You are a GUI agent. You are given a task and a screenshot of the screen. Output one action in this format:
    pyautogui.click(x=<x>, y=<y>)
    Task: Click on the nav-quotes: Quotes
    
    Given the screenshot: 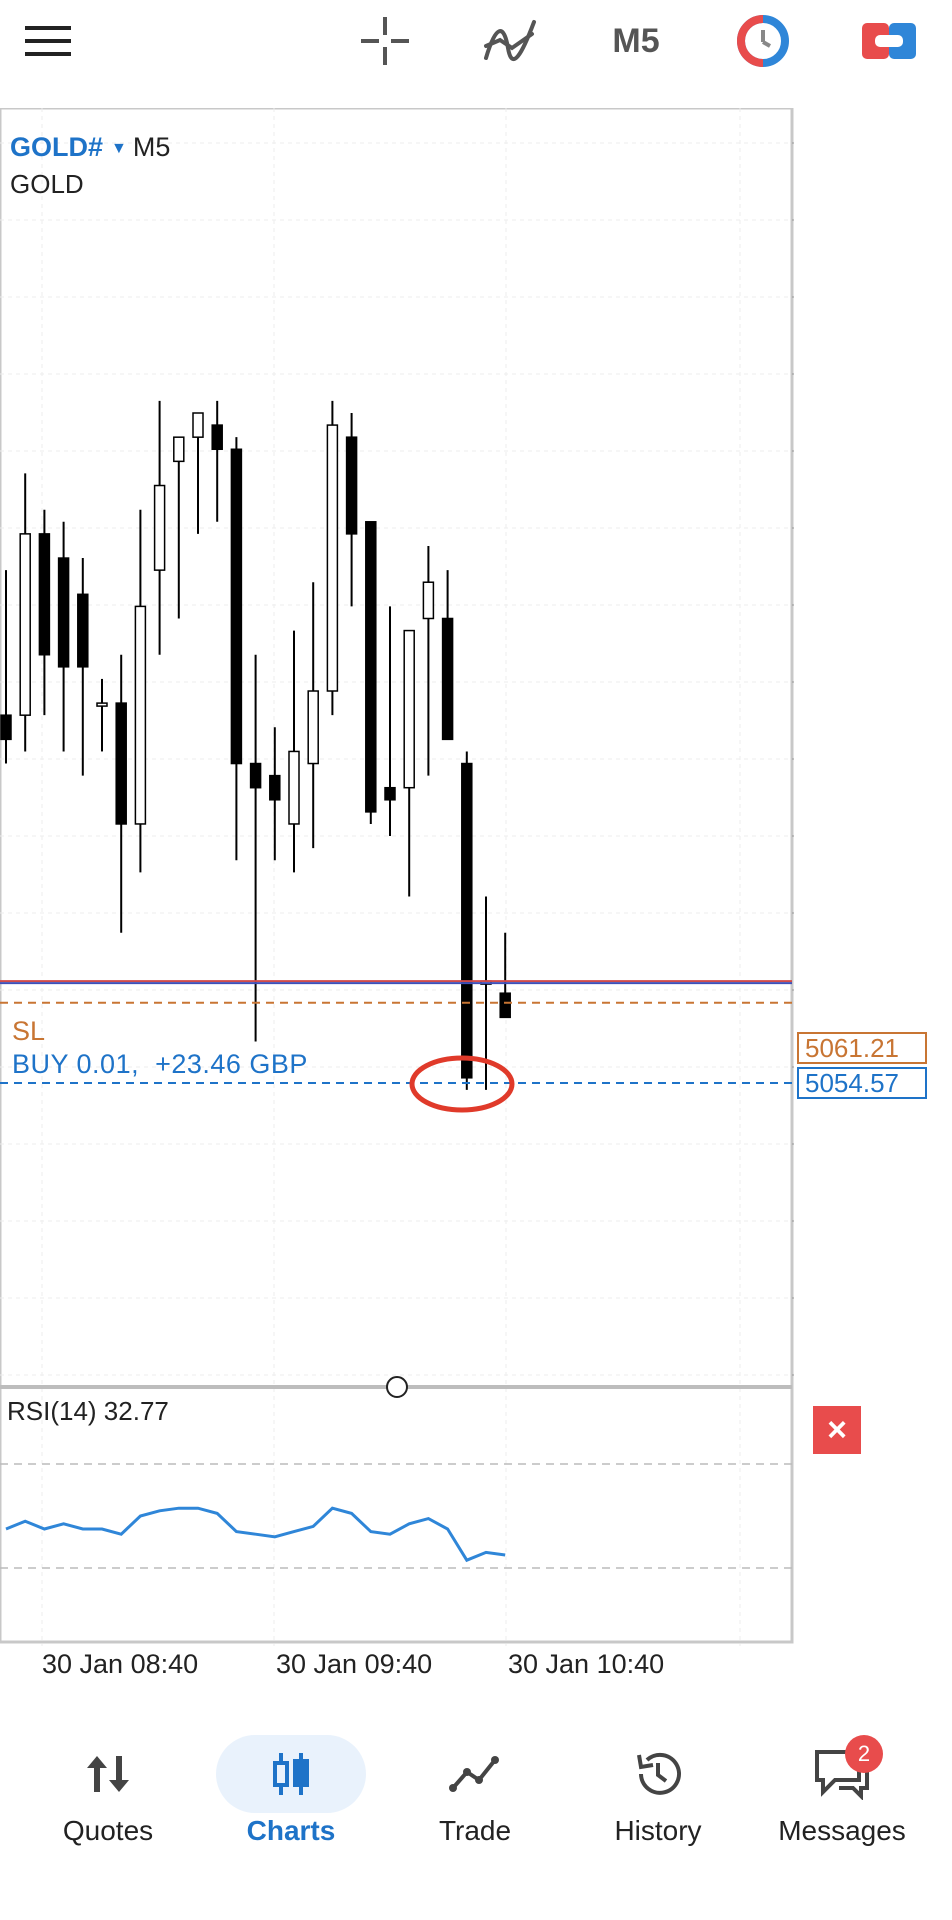 What is the action you would take?
    pyautogui.click(x=108, y=1790)
    